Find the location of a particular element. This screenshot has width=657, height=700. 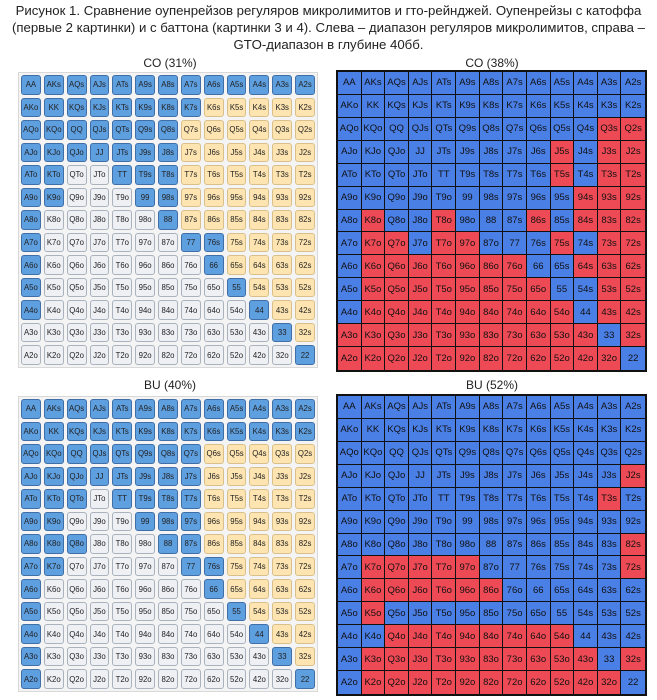

hand-cell-84s: 84s is located at coordinates (259, 220).